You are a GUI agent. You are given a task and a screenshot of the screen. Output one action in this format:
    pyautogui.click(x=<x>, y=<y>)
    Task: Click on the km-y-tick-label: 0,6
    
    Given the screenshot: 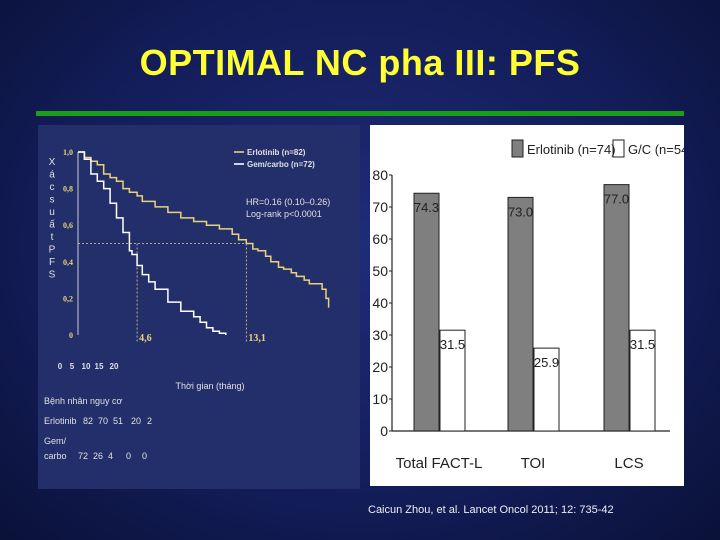 What is the action you would take?
    pyautogui.click(x=68, y=225)
    